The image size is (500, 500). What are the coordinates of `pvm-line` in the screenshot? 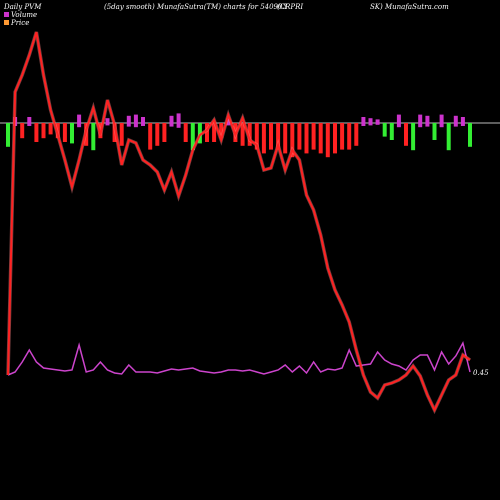 It's located at (239, 358).